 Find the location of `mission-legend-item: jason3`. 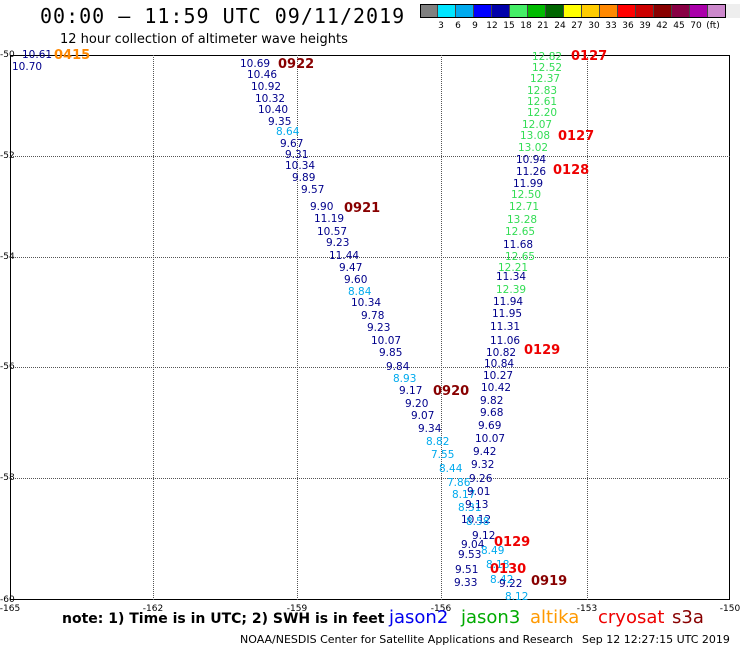

mission-legend-item: jason3 is located at coordinates (491, 617).